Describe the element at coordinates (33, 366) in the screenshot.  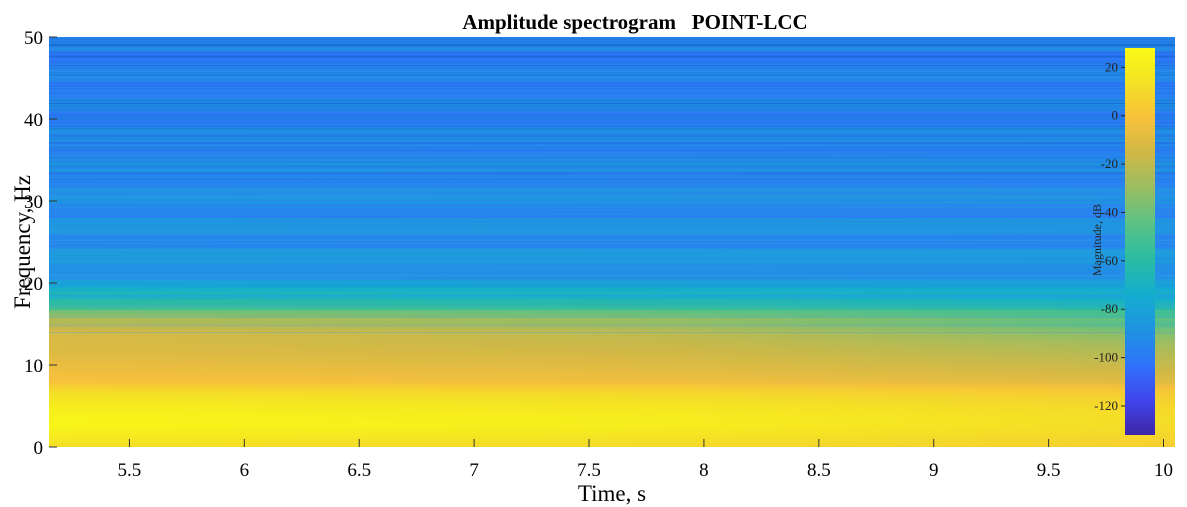
I see `y-tick-label: 10` at that location.